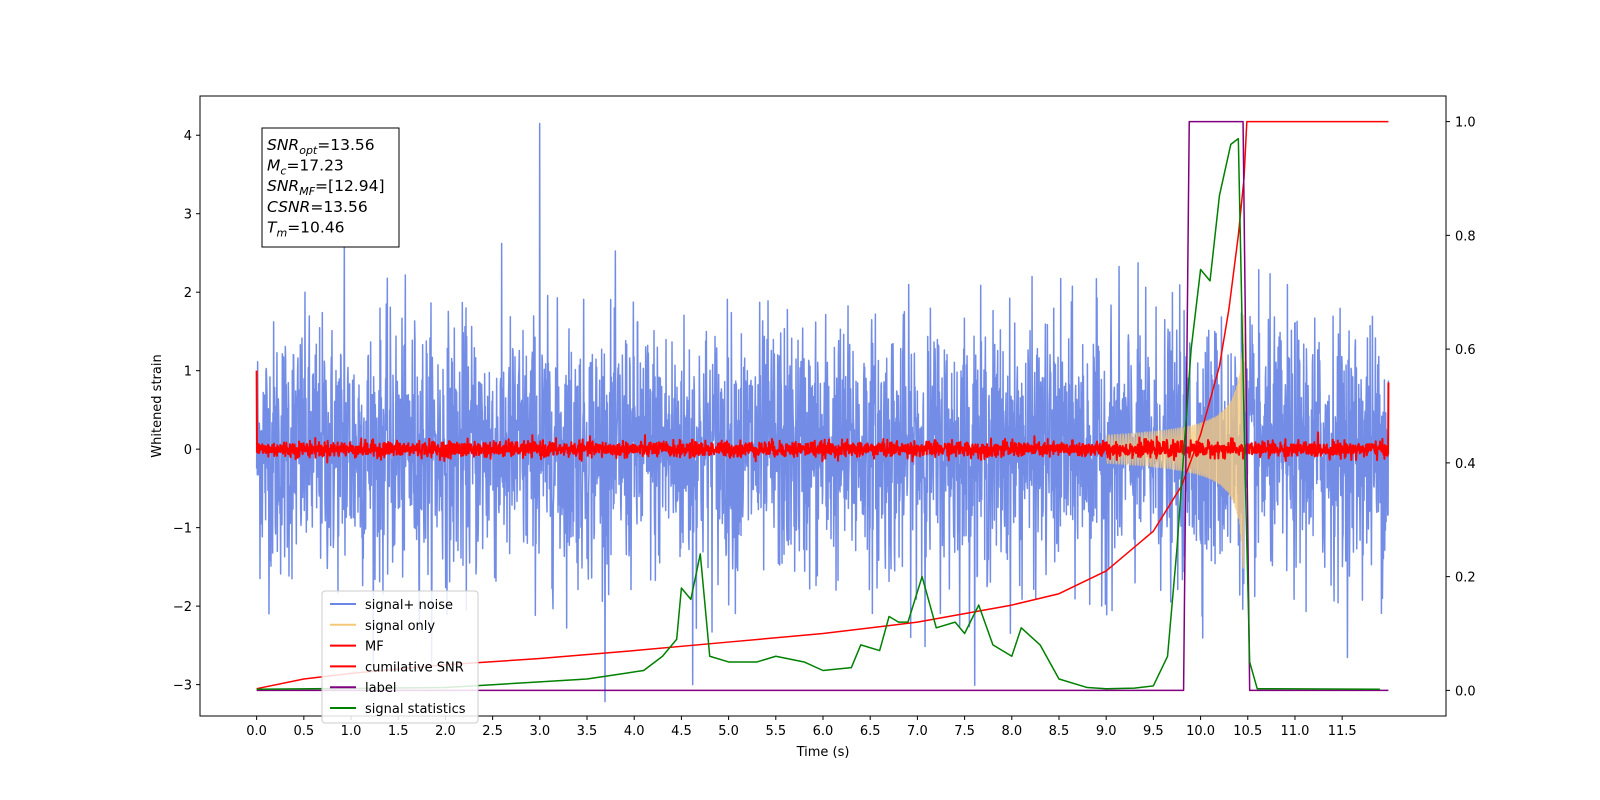 Image resolution: width=1600 pixels, height=800 pixels. I want to click on annotation-frame, so click(330, 187).